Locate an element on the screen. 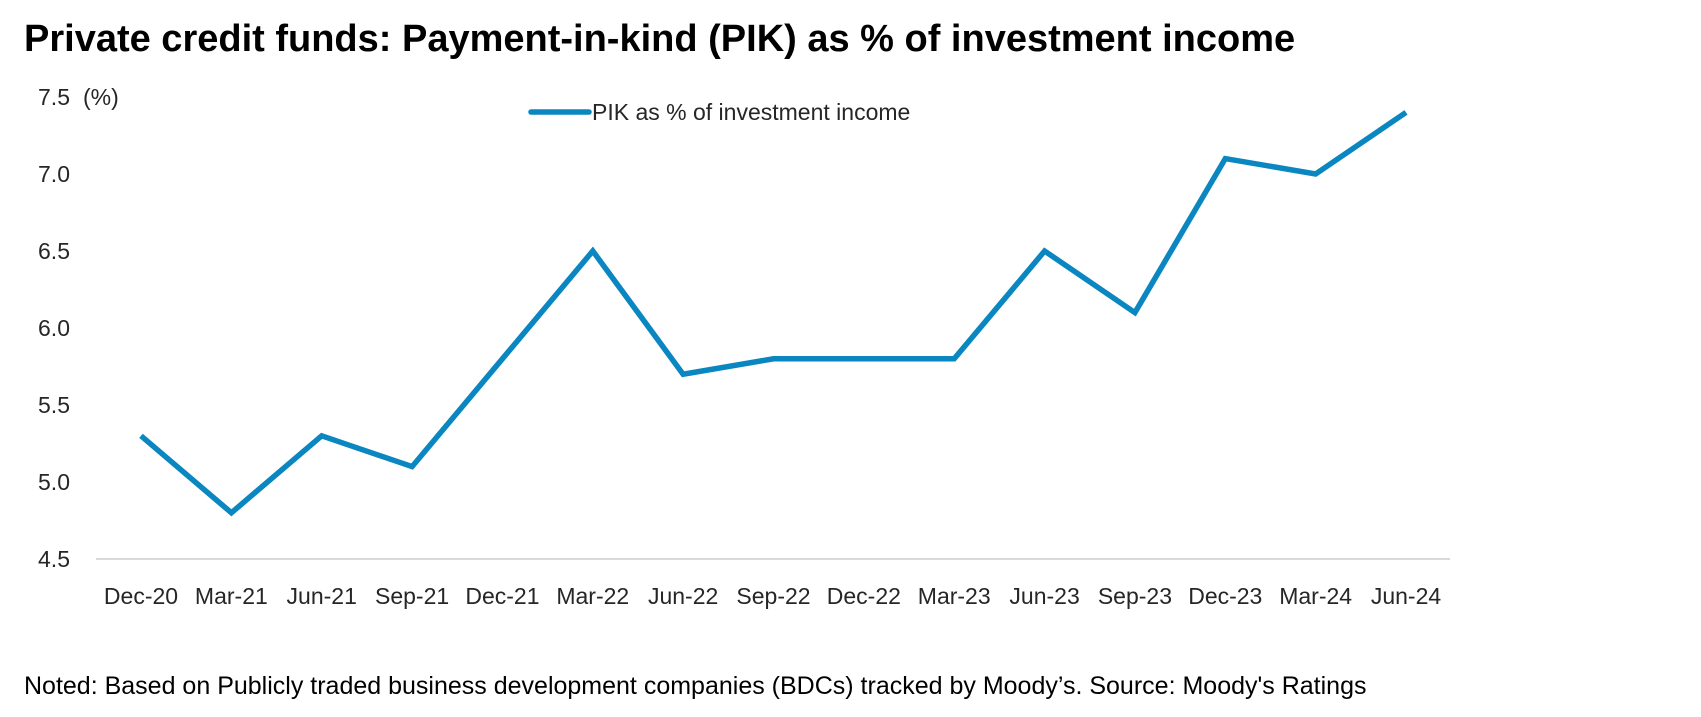 The height and width of the screenshot is (717, 1701). x-tick-label: Dec-22 is located at coordinates (864, 596).